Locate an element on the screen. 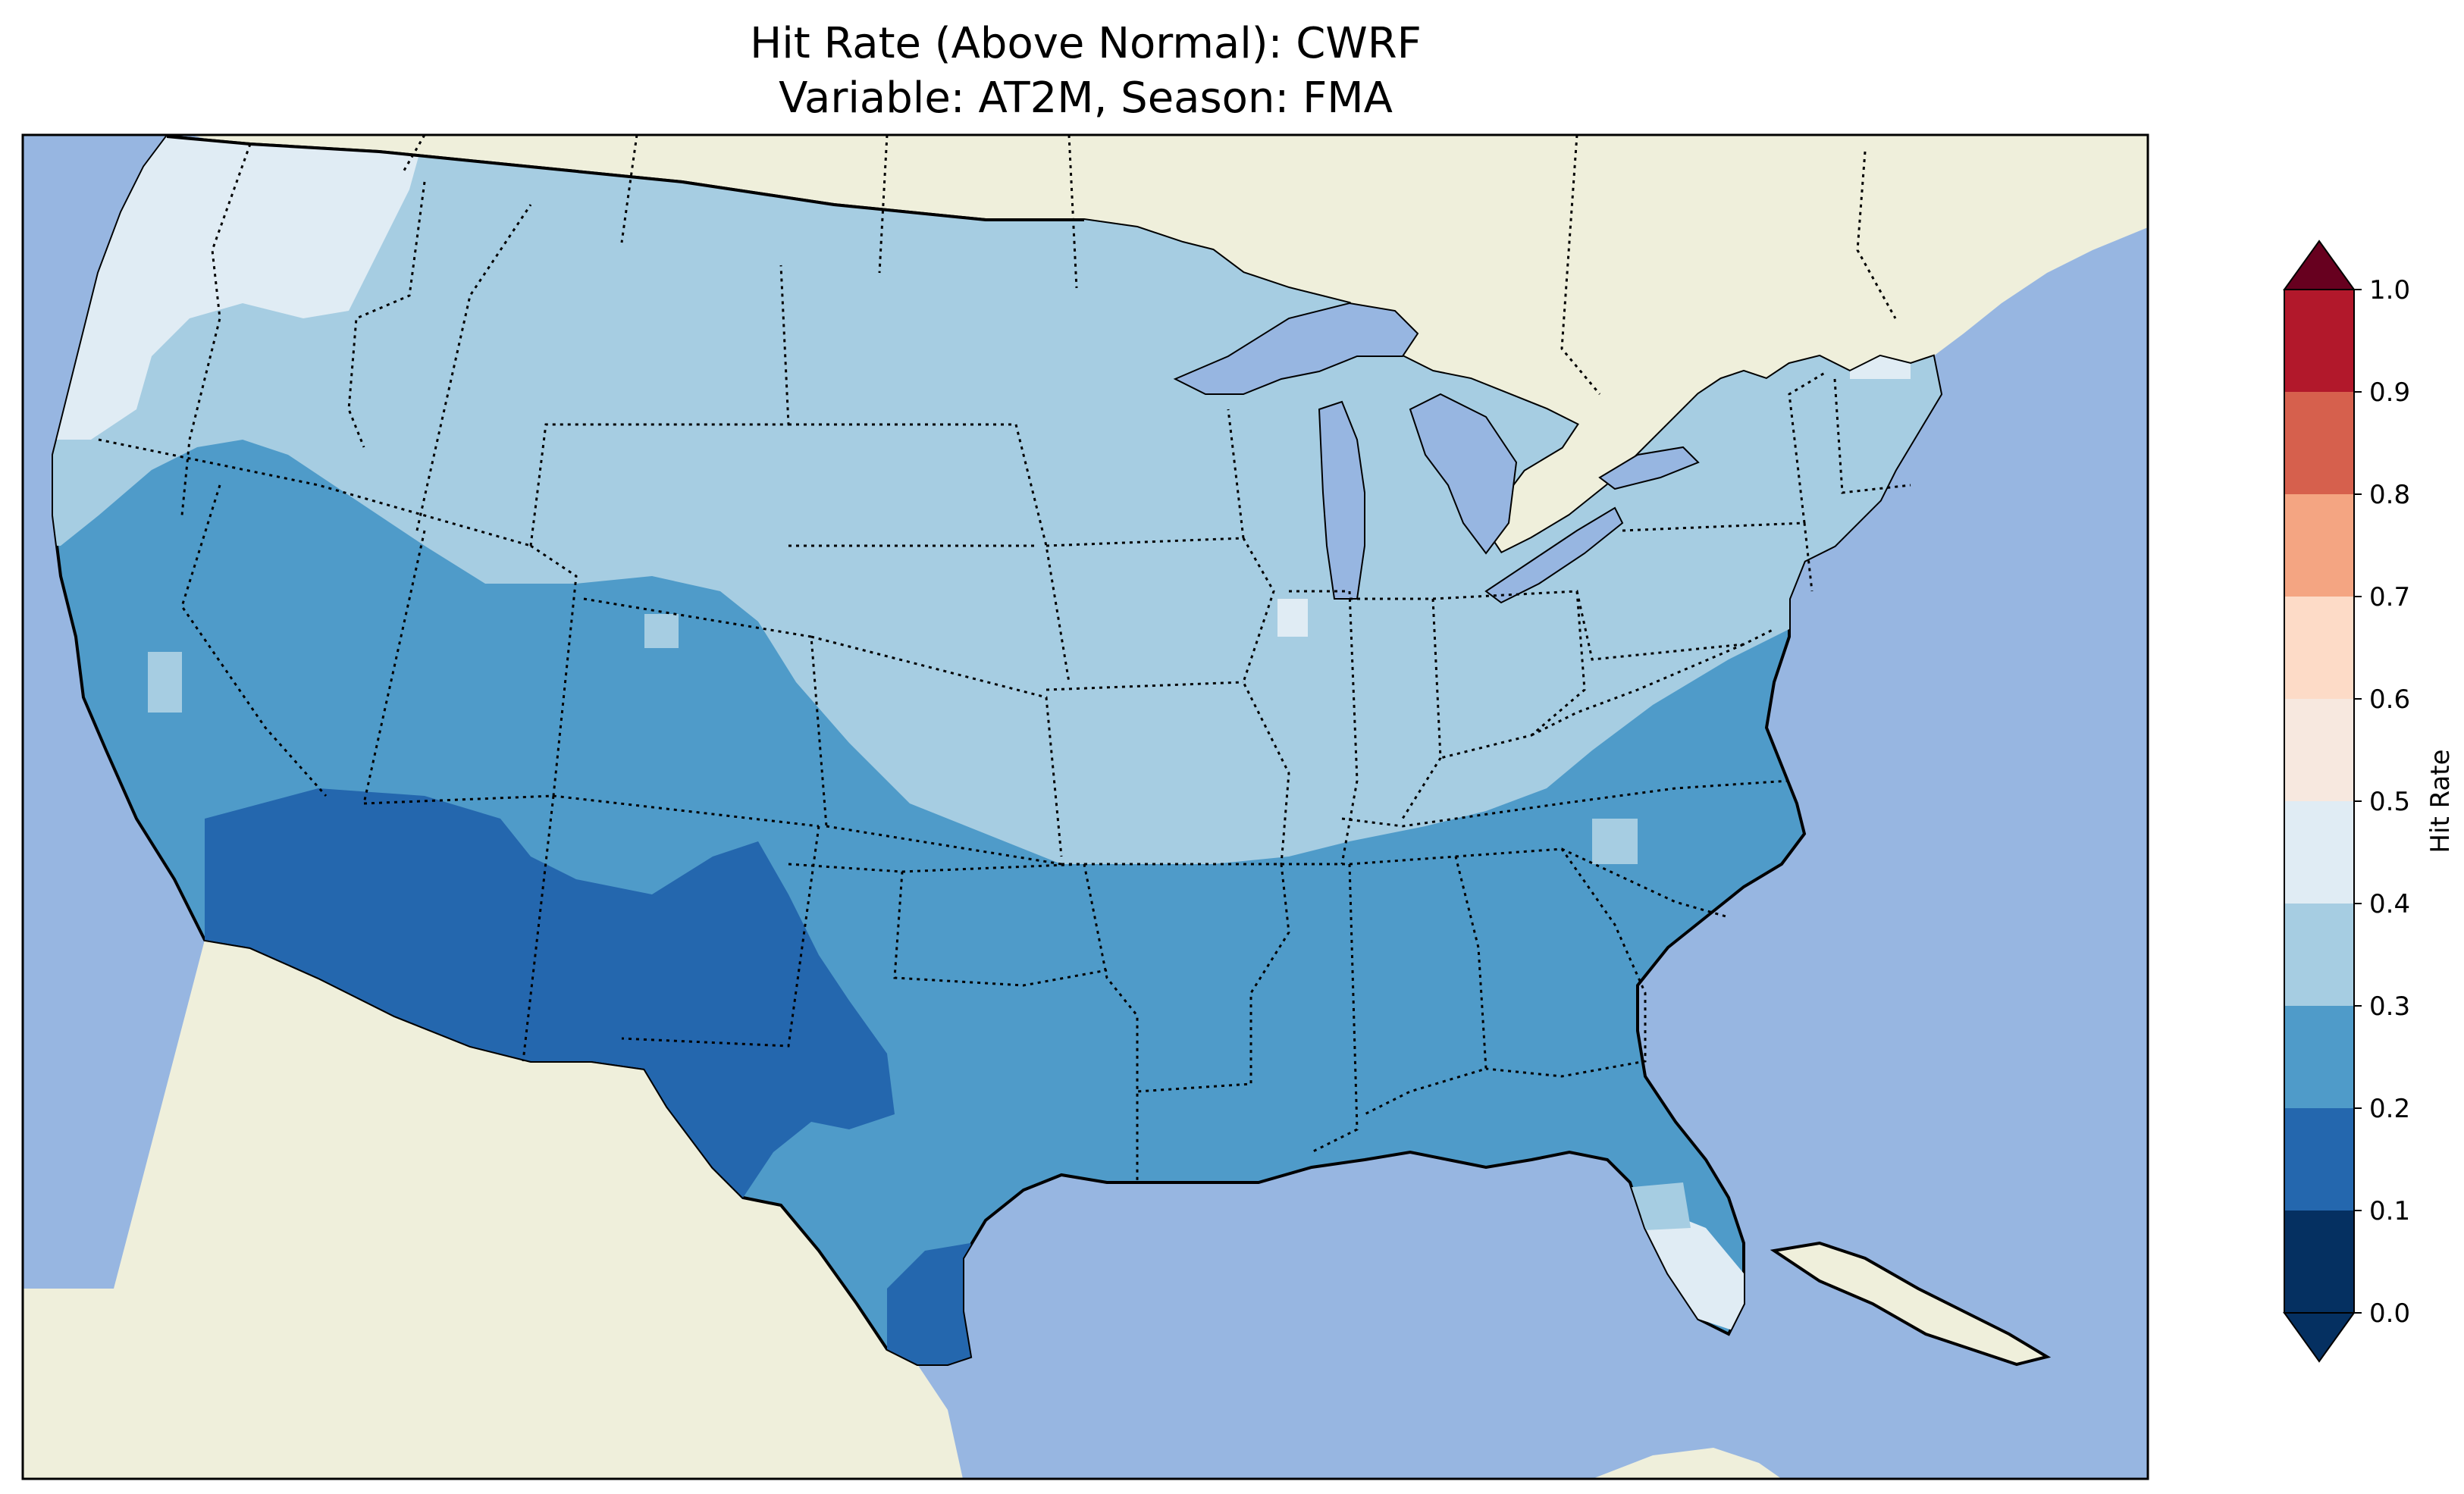 This screenshot has height=1494, width=2464. region-pacific-northwest is located at coordinates (239, 288).